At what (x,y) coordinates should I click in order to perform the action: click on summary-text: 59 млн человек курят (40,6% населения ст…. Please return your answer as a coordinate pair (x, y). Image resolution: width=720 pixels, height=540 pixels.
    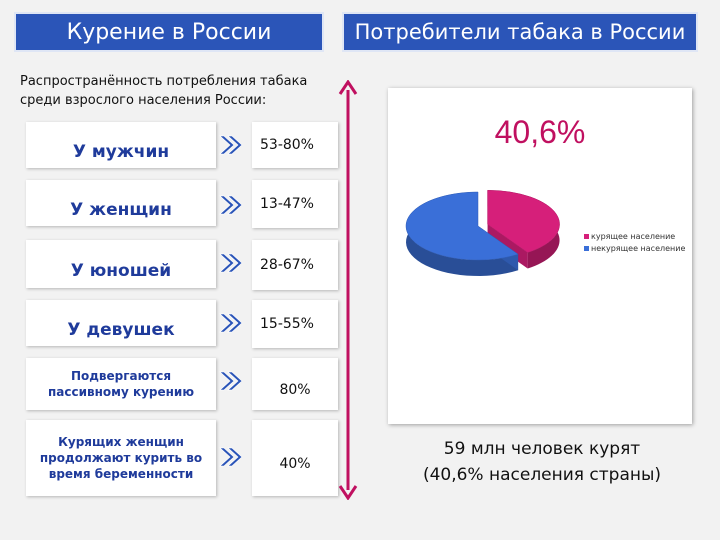
    Looking at the image, I should click on (542, 462).